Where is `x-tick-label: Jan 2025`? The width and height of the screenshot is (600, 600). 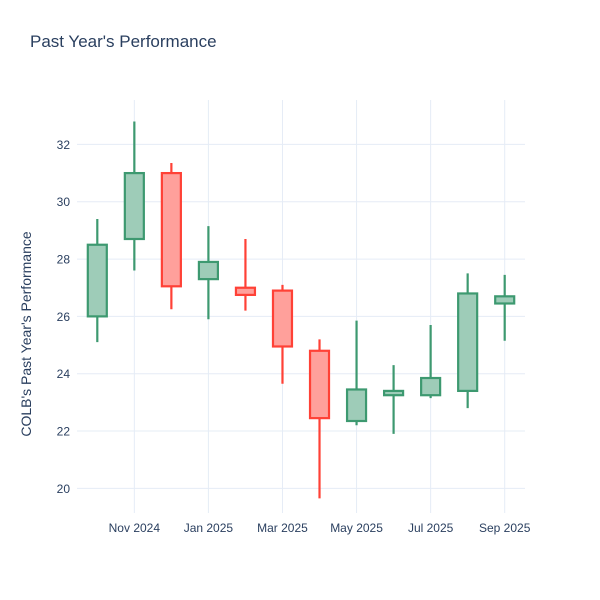 x-tick-label: Jan 2025 is located at coordinates (209, 528).